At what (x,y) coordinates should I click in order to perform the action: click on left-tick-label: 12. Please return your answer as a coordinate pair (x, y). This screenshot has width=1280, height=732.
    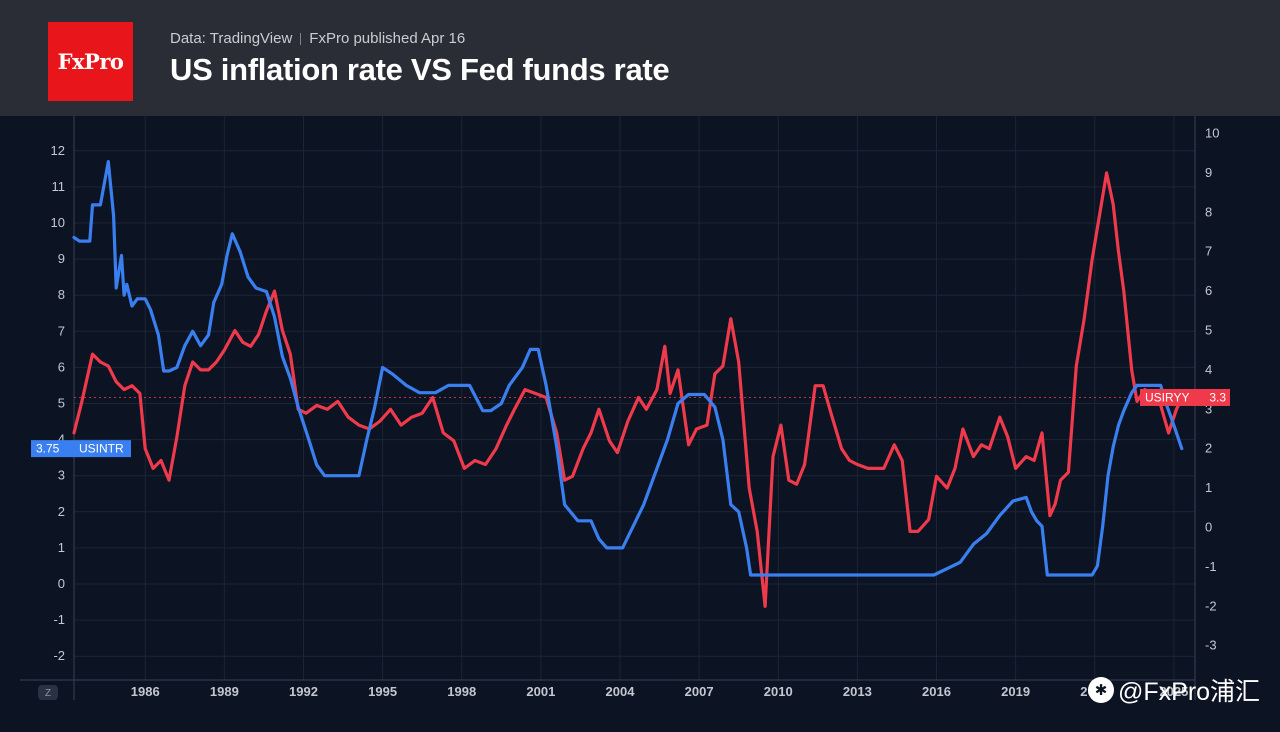
    Looking at the image, I should click on (58, 150).